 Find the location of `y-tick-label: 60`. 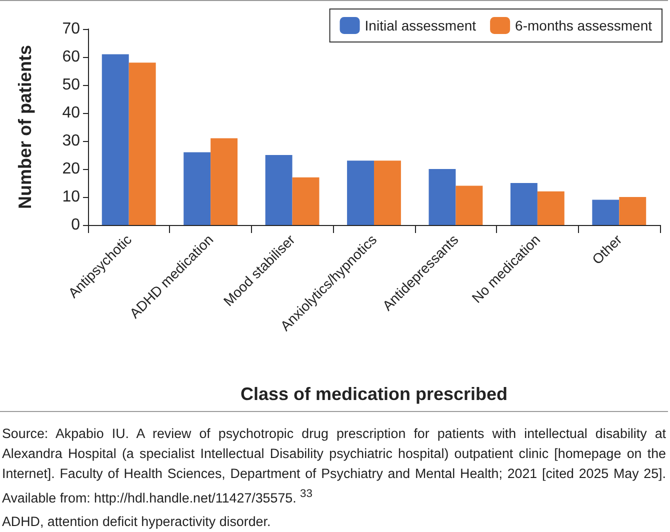

y-tick-label: 60 is located at coordinates (71, 57).